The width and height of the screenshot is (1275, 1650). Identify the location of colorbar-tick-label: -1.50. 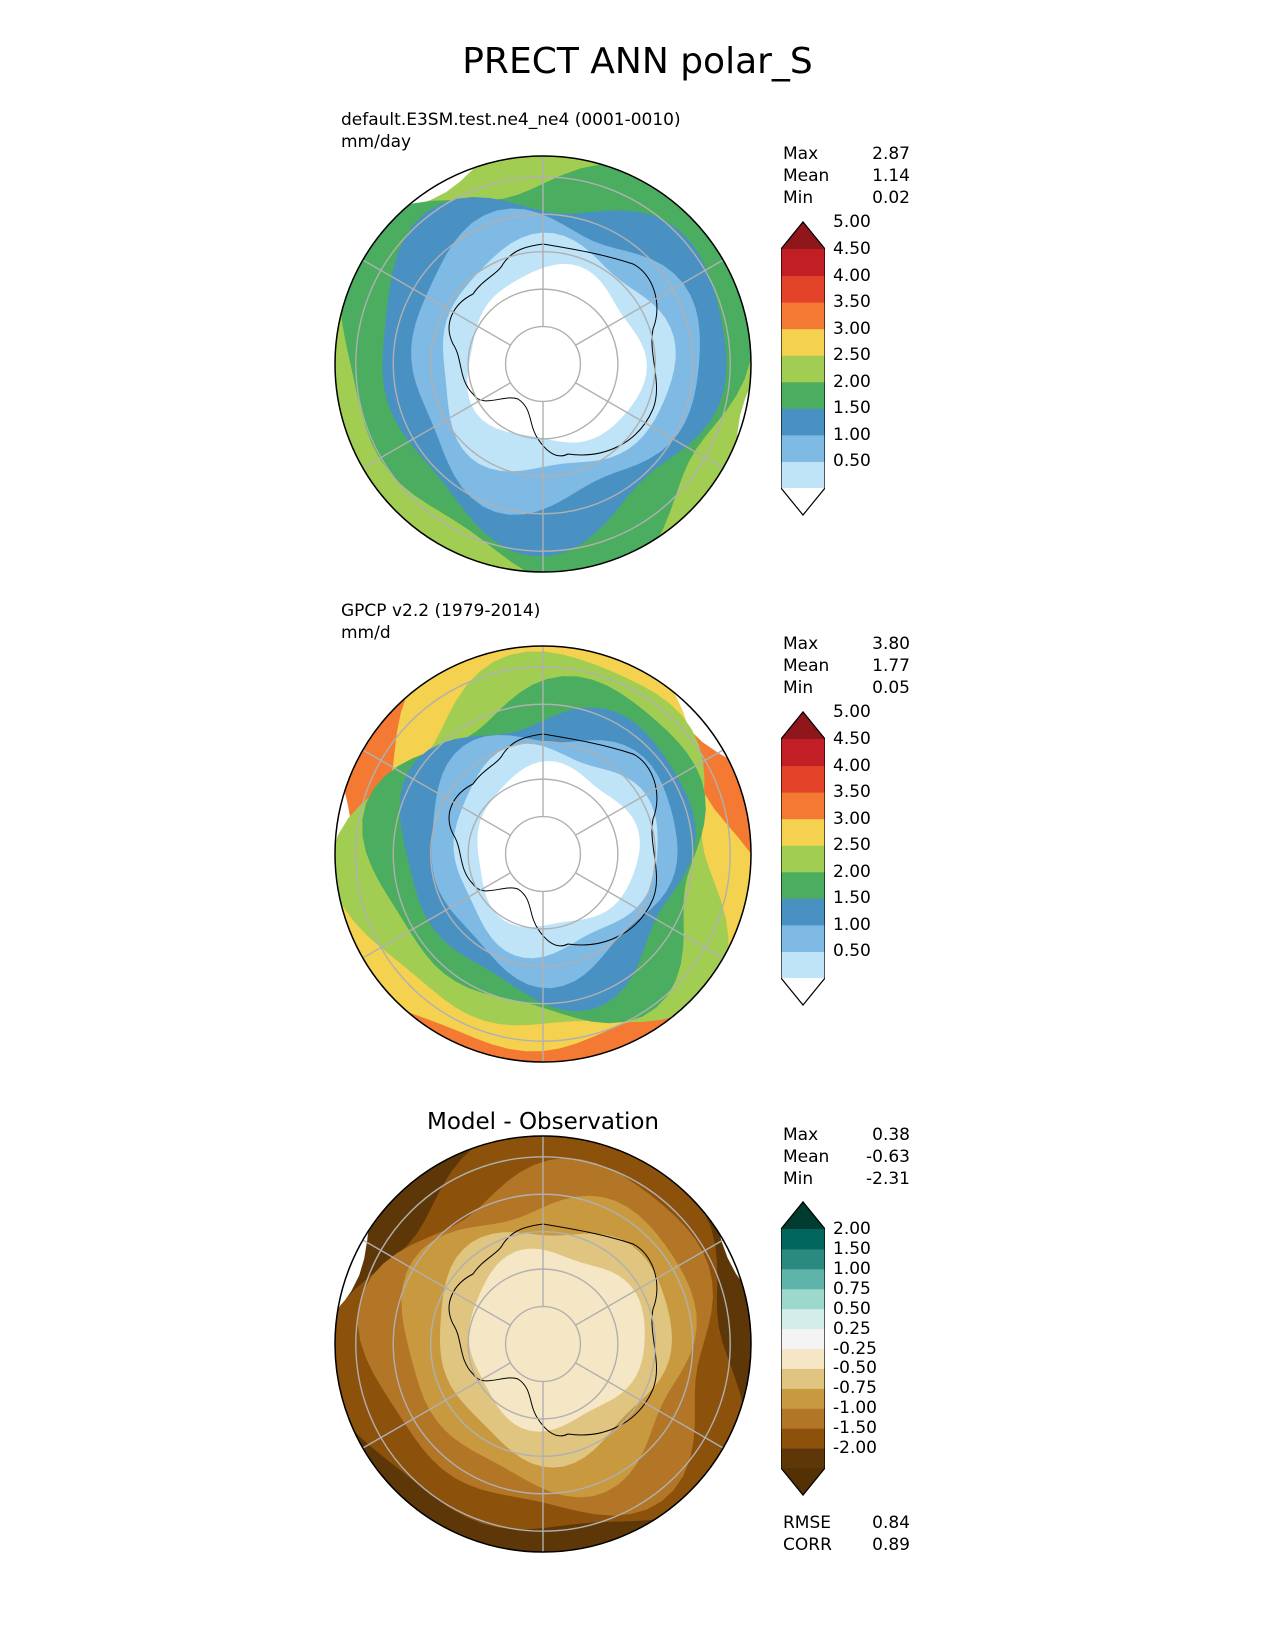
(855, 1428).